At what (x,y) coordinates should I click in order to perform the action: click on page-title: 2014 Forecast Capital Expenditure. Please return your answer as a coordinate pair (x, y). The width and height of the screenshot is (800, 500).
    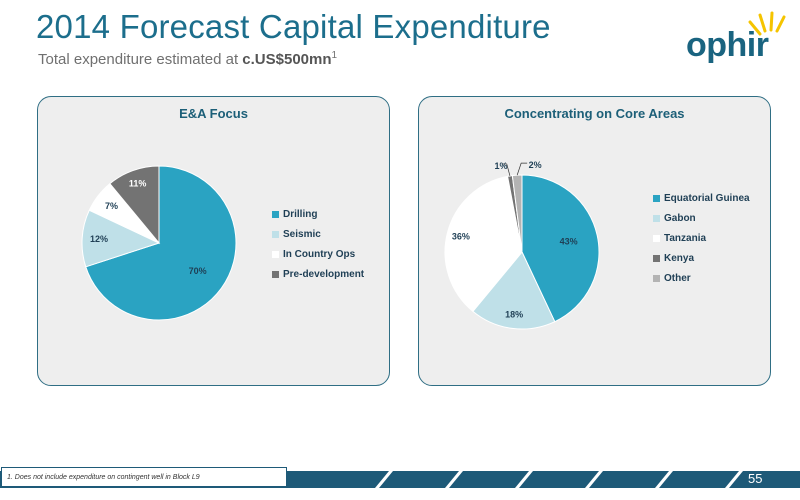
    Looking at the image, I should click on (293, 26).